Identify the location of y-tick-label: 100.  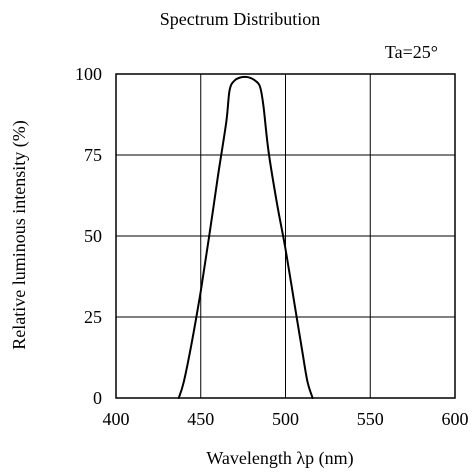
(88, 74).